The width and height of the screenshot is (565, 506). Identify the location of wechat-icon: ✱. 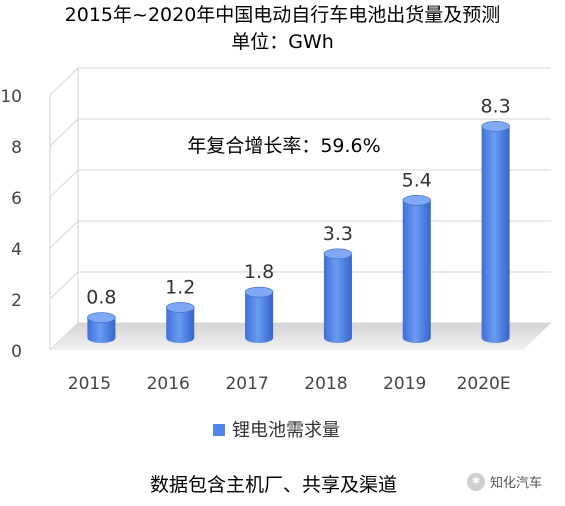
(476, 481).